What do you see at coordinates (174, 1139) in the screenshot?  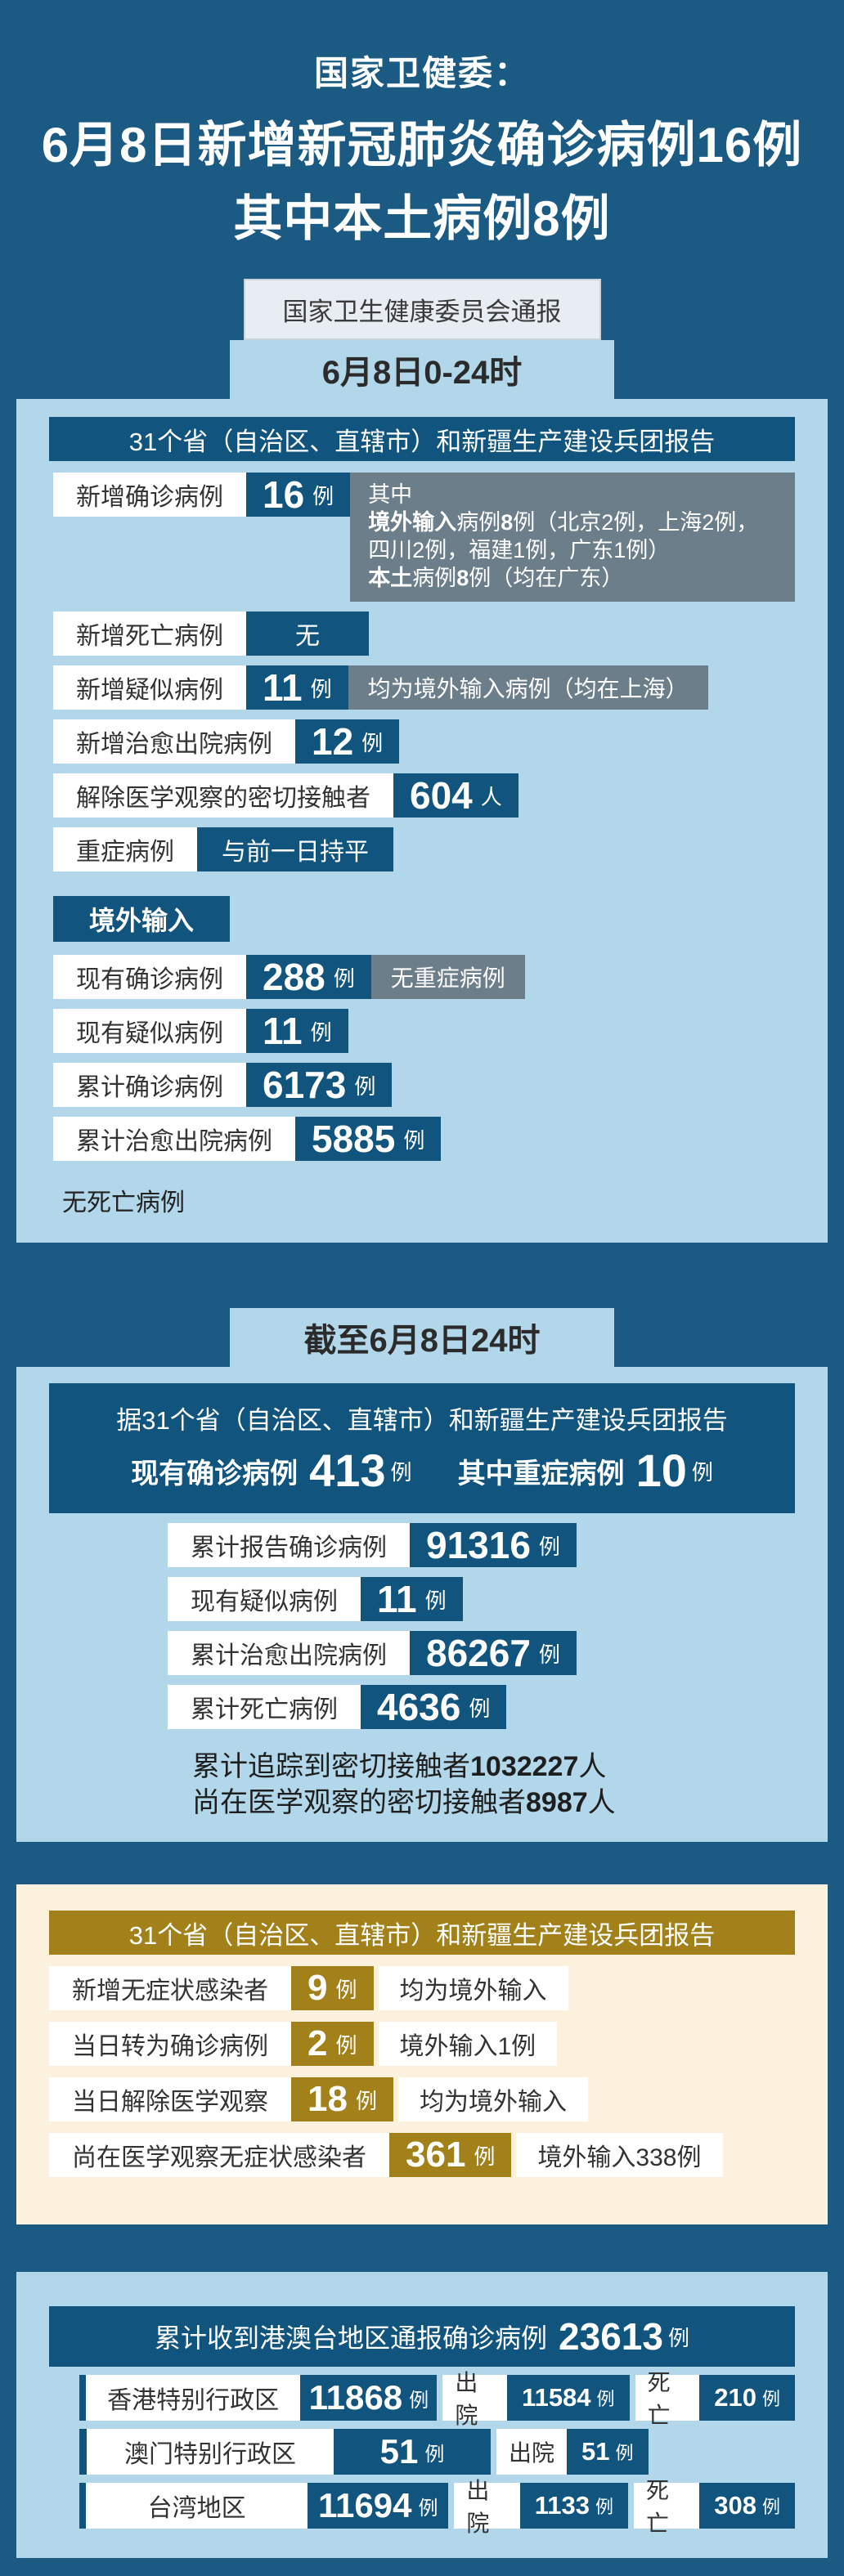 I see `stat-label: 累计治愈出院病例` at bounding box center [174, 1139].